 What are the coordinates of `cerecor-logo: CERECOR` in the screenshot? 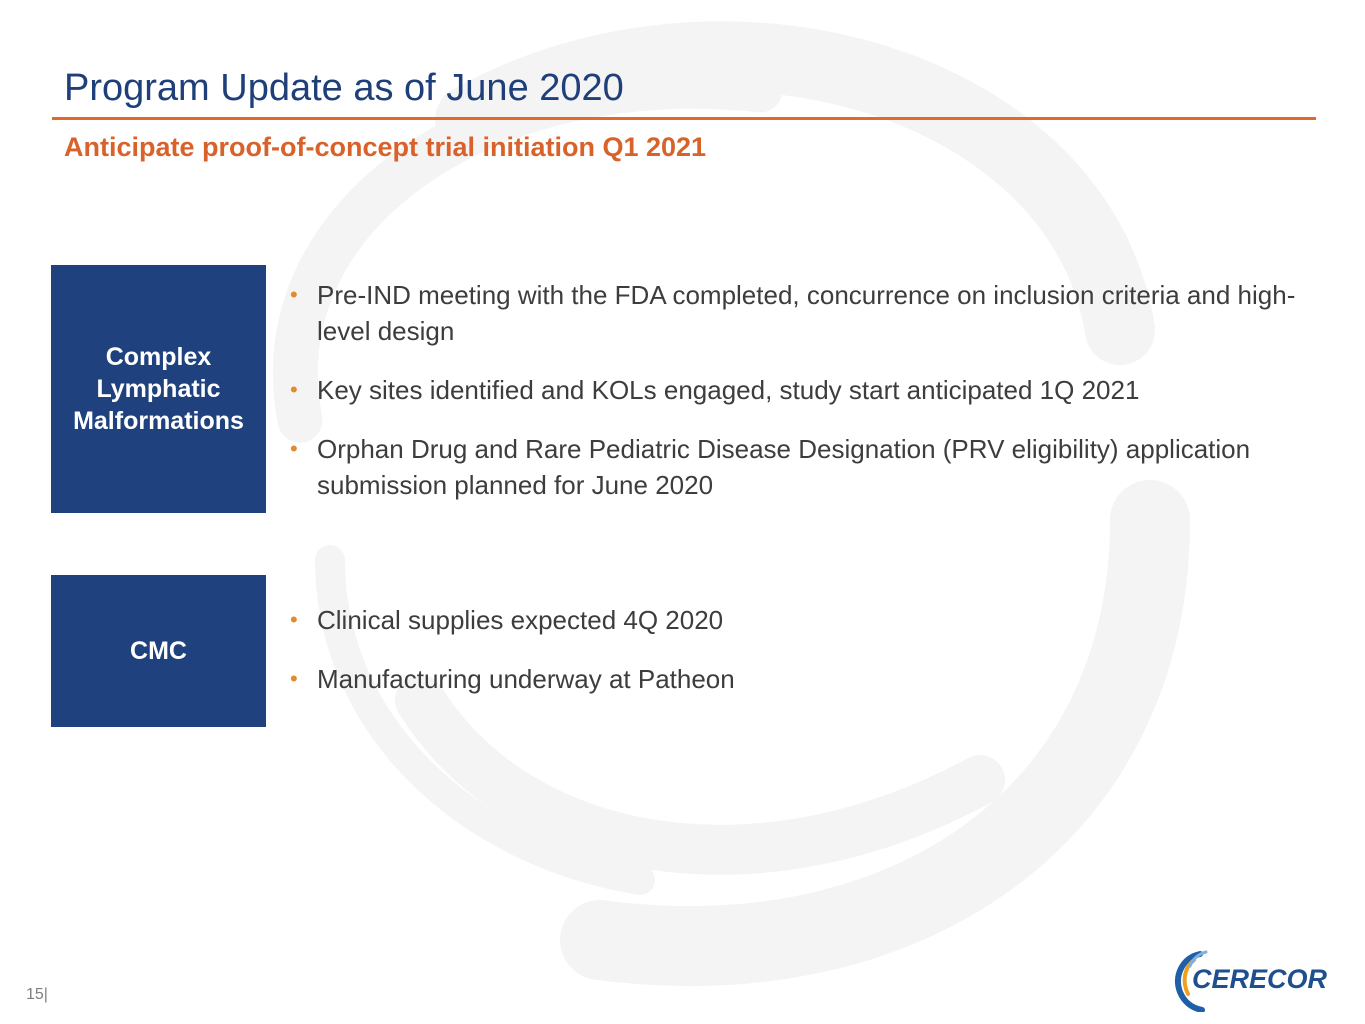 It's located at (1251, 981).